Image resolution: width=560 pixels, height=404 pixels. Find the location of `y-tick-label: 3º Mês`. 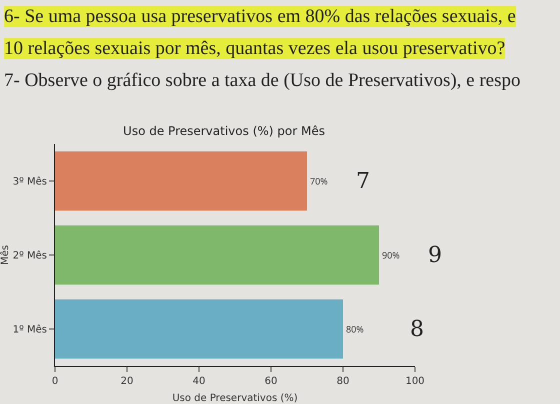

y-tick-label: 3º Mês is located at coordinates (29, 182).